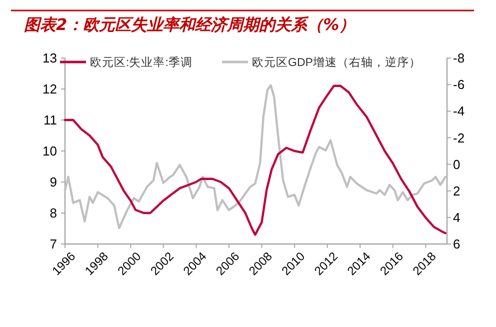  I want to click on y2-tick-label: 0, so click(456, 164).